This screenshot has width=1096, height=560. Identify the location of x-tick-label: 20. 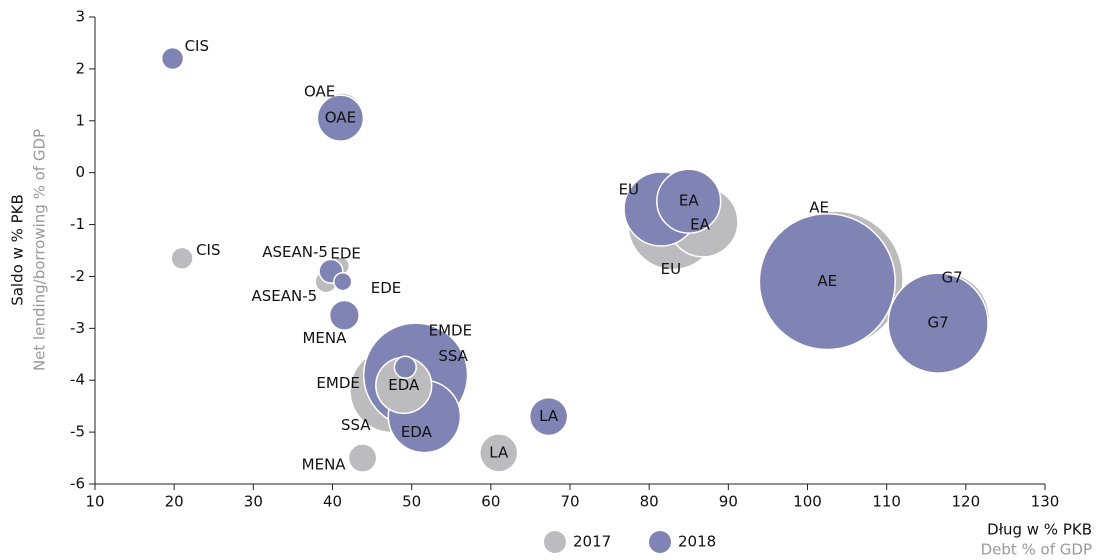
(174, 502).